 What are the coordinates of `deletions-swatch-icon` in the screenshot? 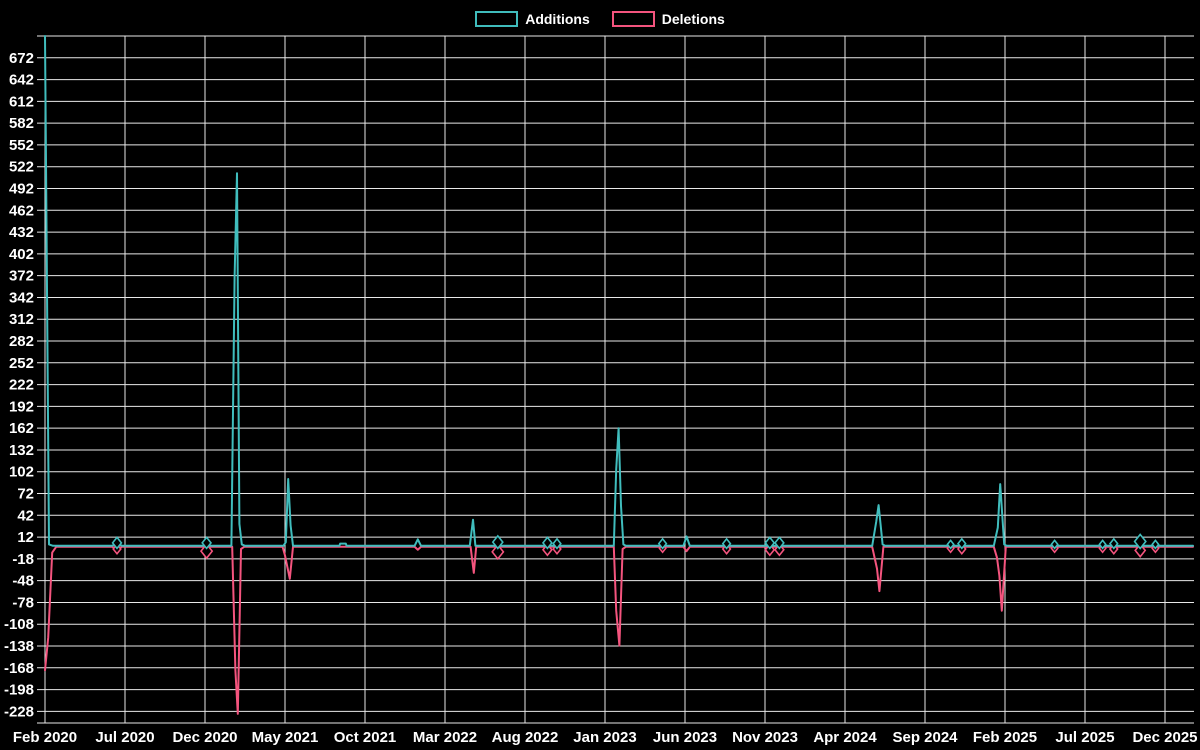 It's located at (633, 19).